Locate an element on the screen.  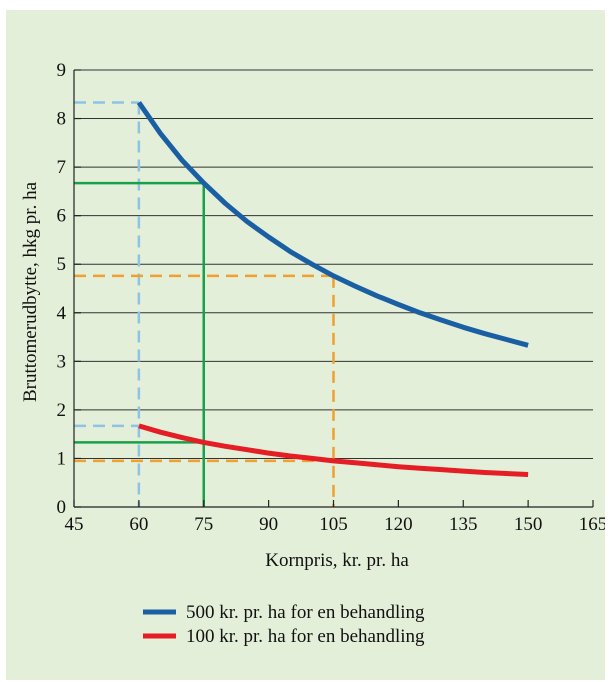
legend-label-500: 500 kr. pr. ha for en behandling is located at coordinates (305, 612).